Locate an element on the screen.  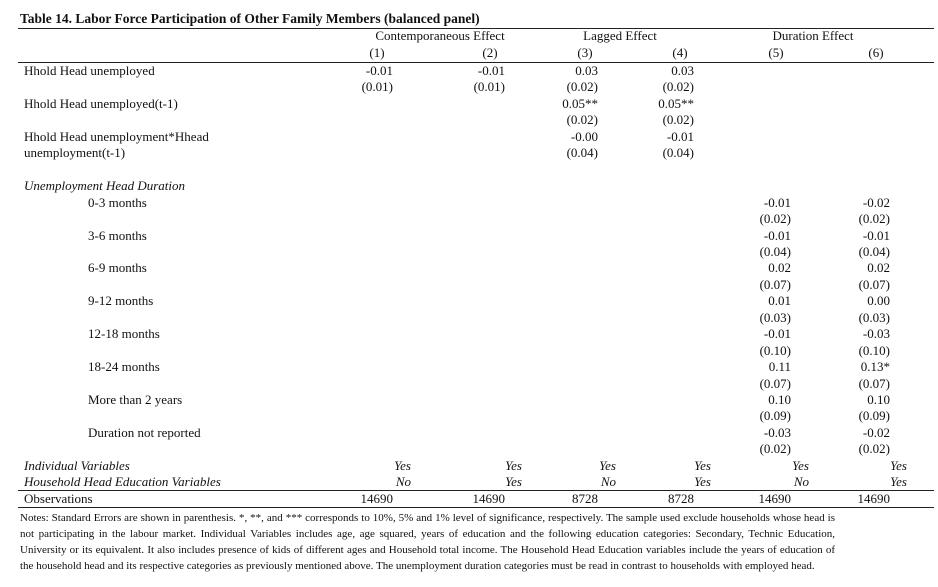
row-label: 12-18 months is located at coordinates (124, 334).